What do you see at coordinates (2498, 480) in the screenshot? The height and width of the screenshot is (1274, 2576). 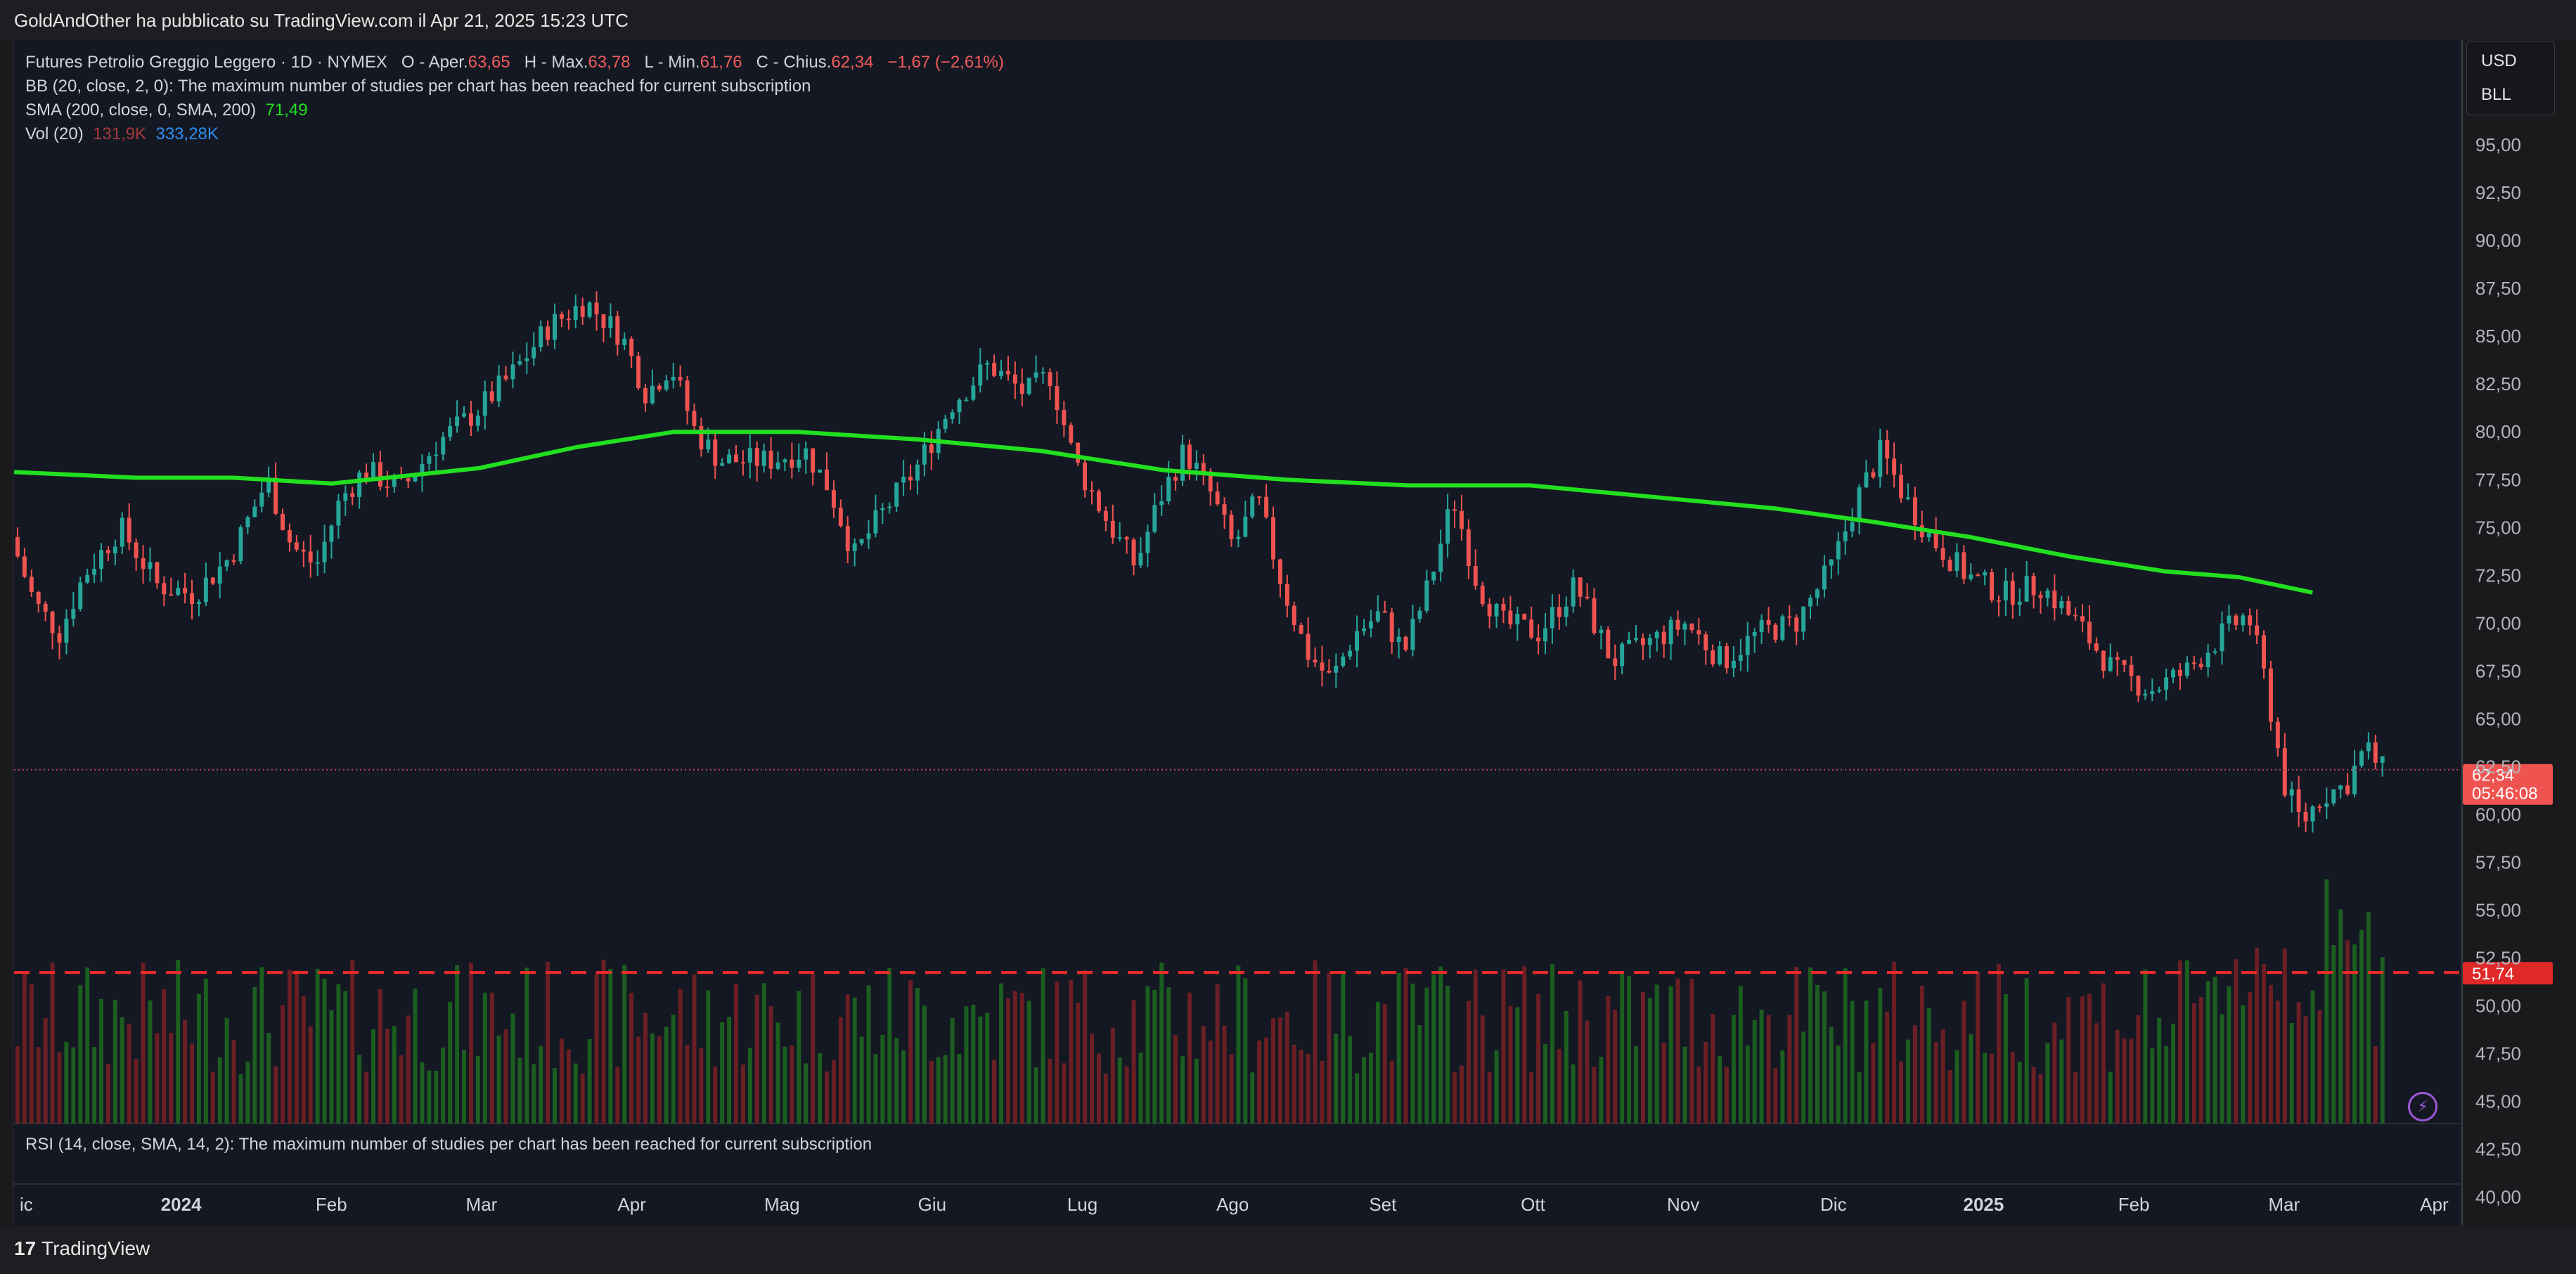 I see `price-axis-tick-label: 77,50` at bounding box center [2498, 480].